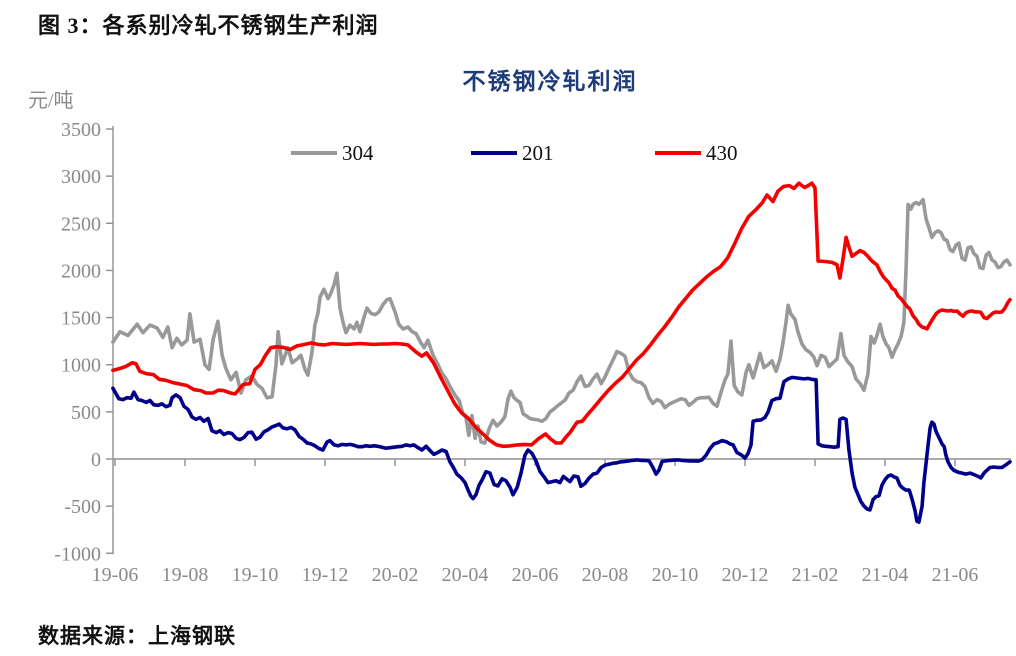 This screenshot has width=1016, height=656. Describe the element at coordinates (538, 152) in the screenshot. I see `legend-label-201: 201` at that location.